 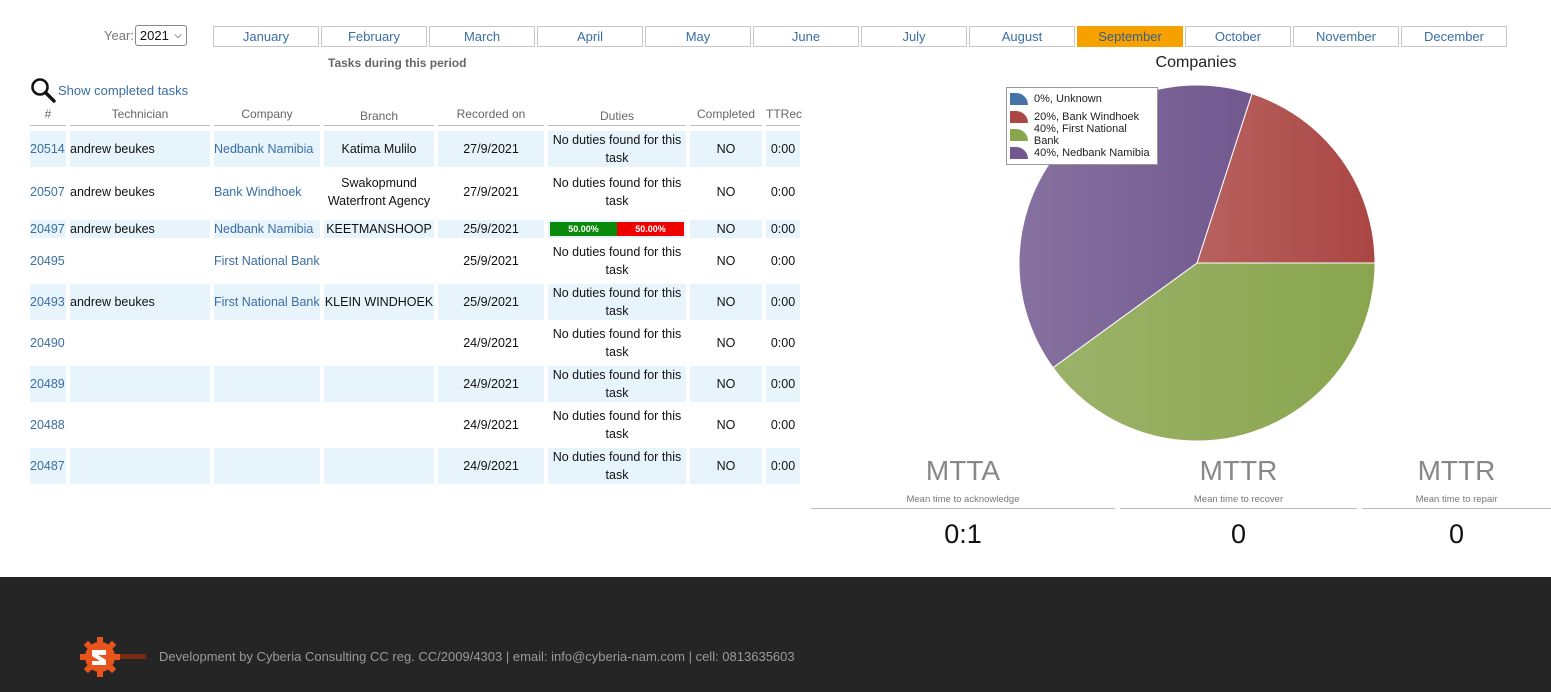 What do you see at coordinates (963, 501) in the screenshot?
I see `metric-subtitle: Mean time to acknowledge` at bounding box center [963, 501].